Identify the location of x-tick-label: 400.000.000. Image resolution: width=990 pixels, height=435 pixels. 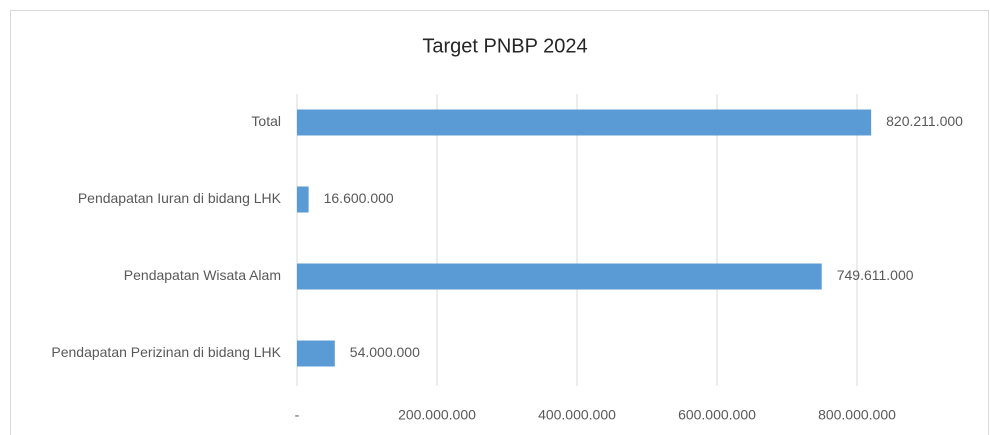
(577, 415).